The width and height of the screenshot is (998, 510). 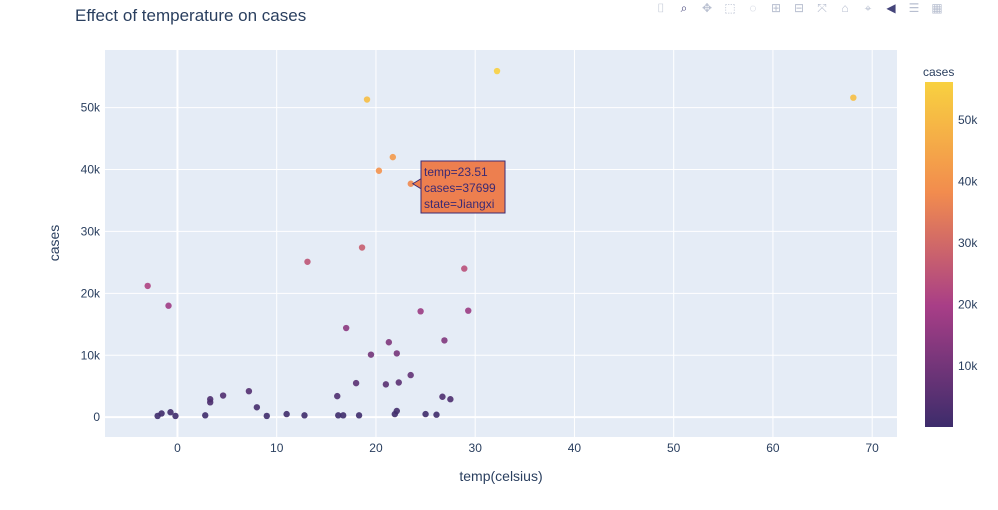 I want to click on zoom-out-icon: ⊟, so click(x=799, y=8).